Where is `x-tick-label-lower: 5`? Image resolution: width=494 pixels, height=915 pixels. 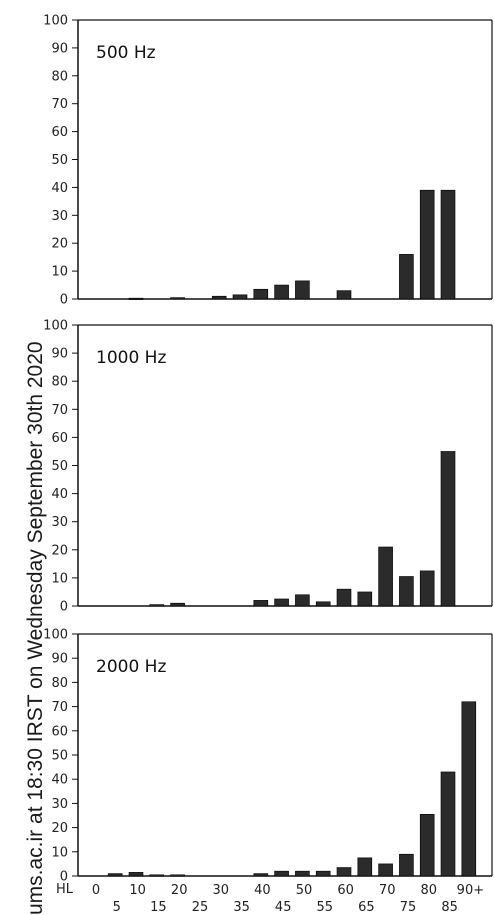 x-tick-label-lower: 5 is located at coordinates (117, 907).